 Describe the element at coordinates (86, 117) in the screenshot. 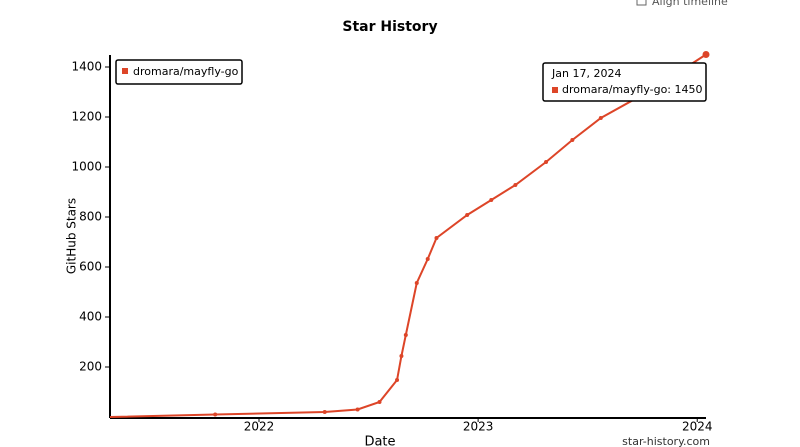

I see `y-tick-label: 1200` at that location.